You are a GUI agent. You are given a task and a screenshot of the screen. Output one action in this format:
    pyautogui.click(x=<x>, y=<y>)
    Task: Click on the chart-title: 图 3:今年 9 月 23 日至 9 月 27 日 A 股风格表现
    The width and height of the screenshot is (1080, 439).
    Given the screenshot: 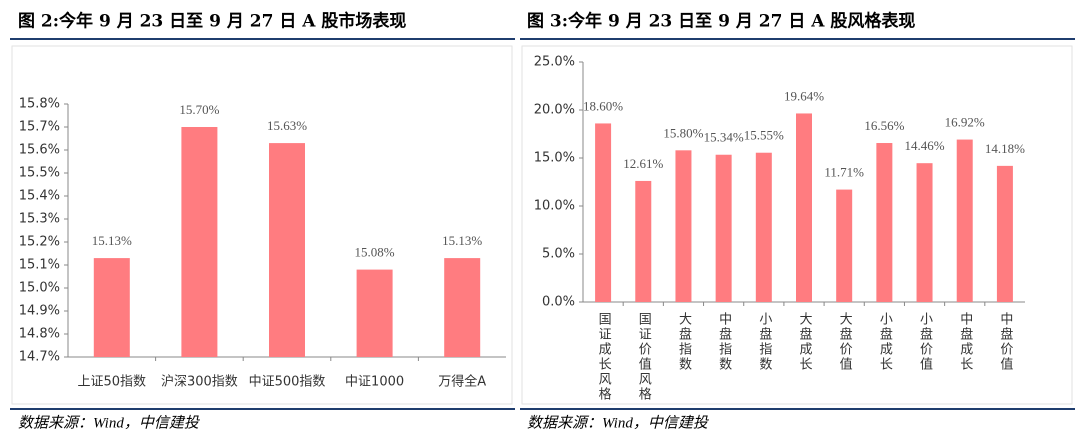 What is the action you would take?
    pyautogui.click(x=721, y=21)
    